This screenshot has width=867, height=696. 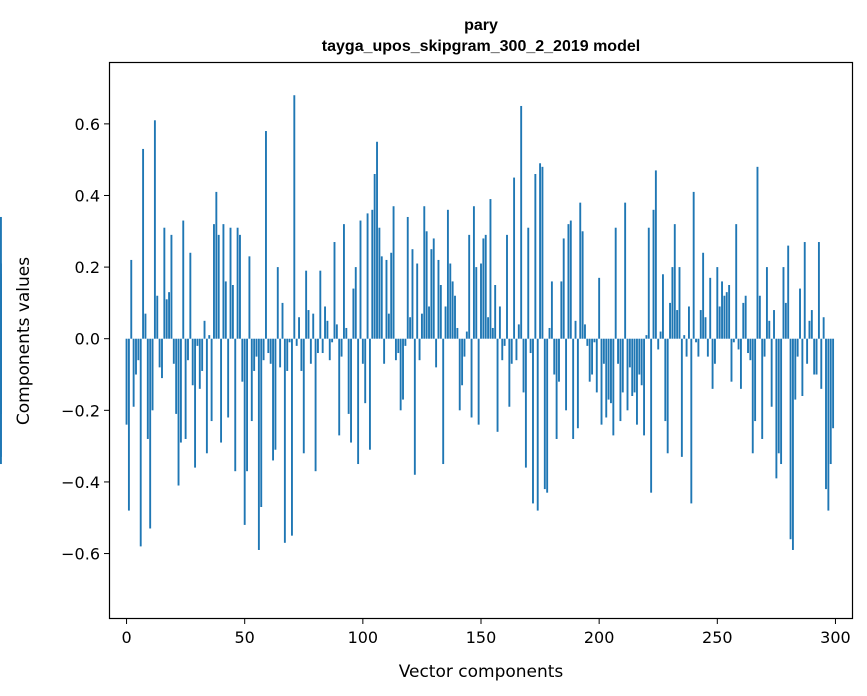 What do you see at coordinates (486, 632) in the screenshot?
I see `x-axis-ticks: 0 50 100 150 200 250 300` at bounding box center [486, 632].